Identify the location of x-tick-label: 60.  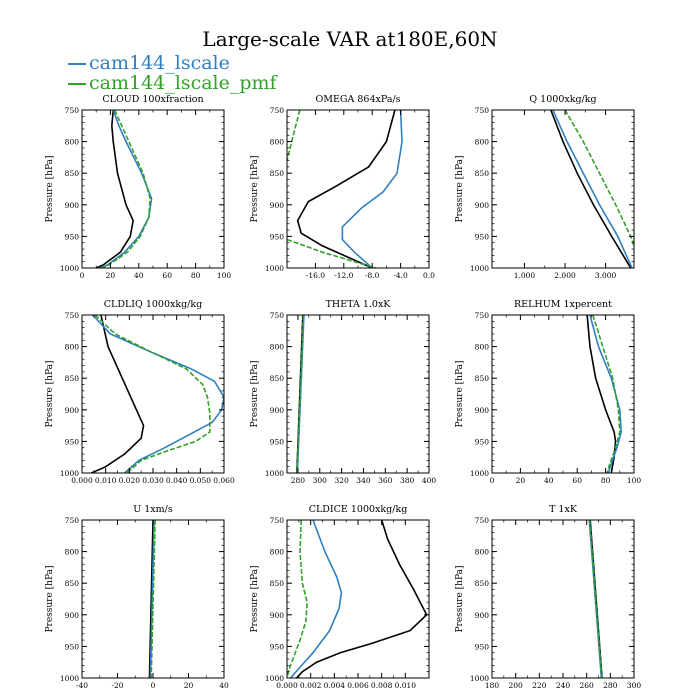
(167, 275).